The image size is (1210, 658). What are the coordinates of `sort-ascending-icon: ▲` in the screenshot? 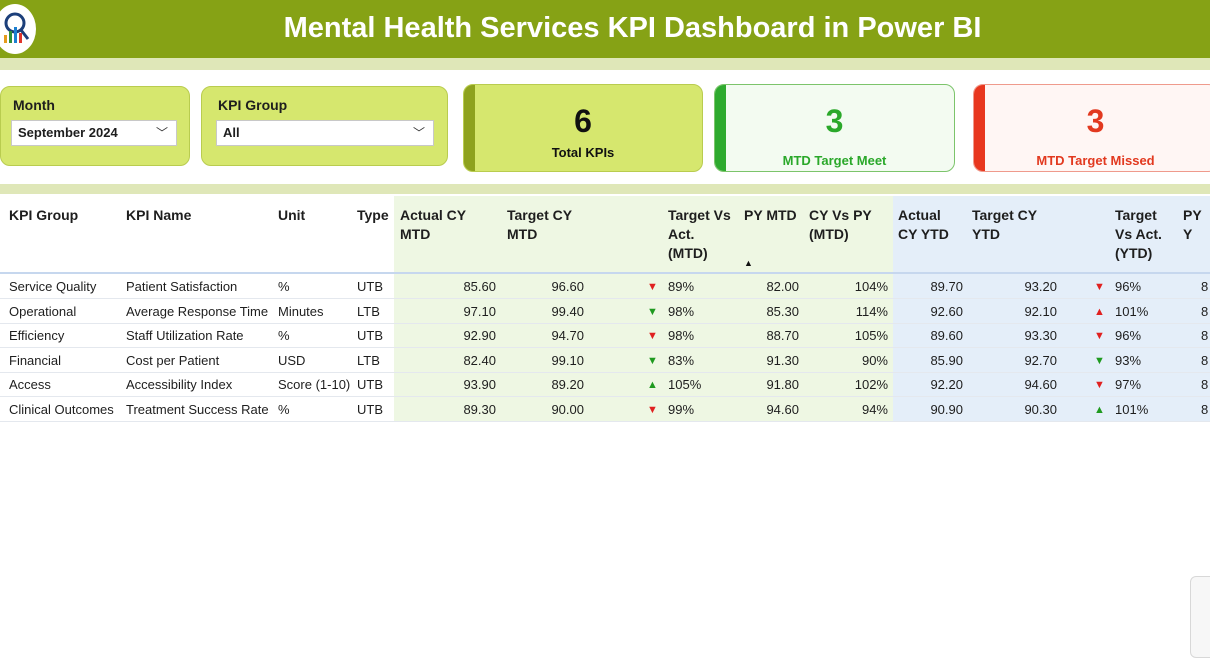 It's located at (748, 263).